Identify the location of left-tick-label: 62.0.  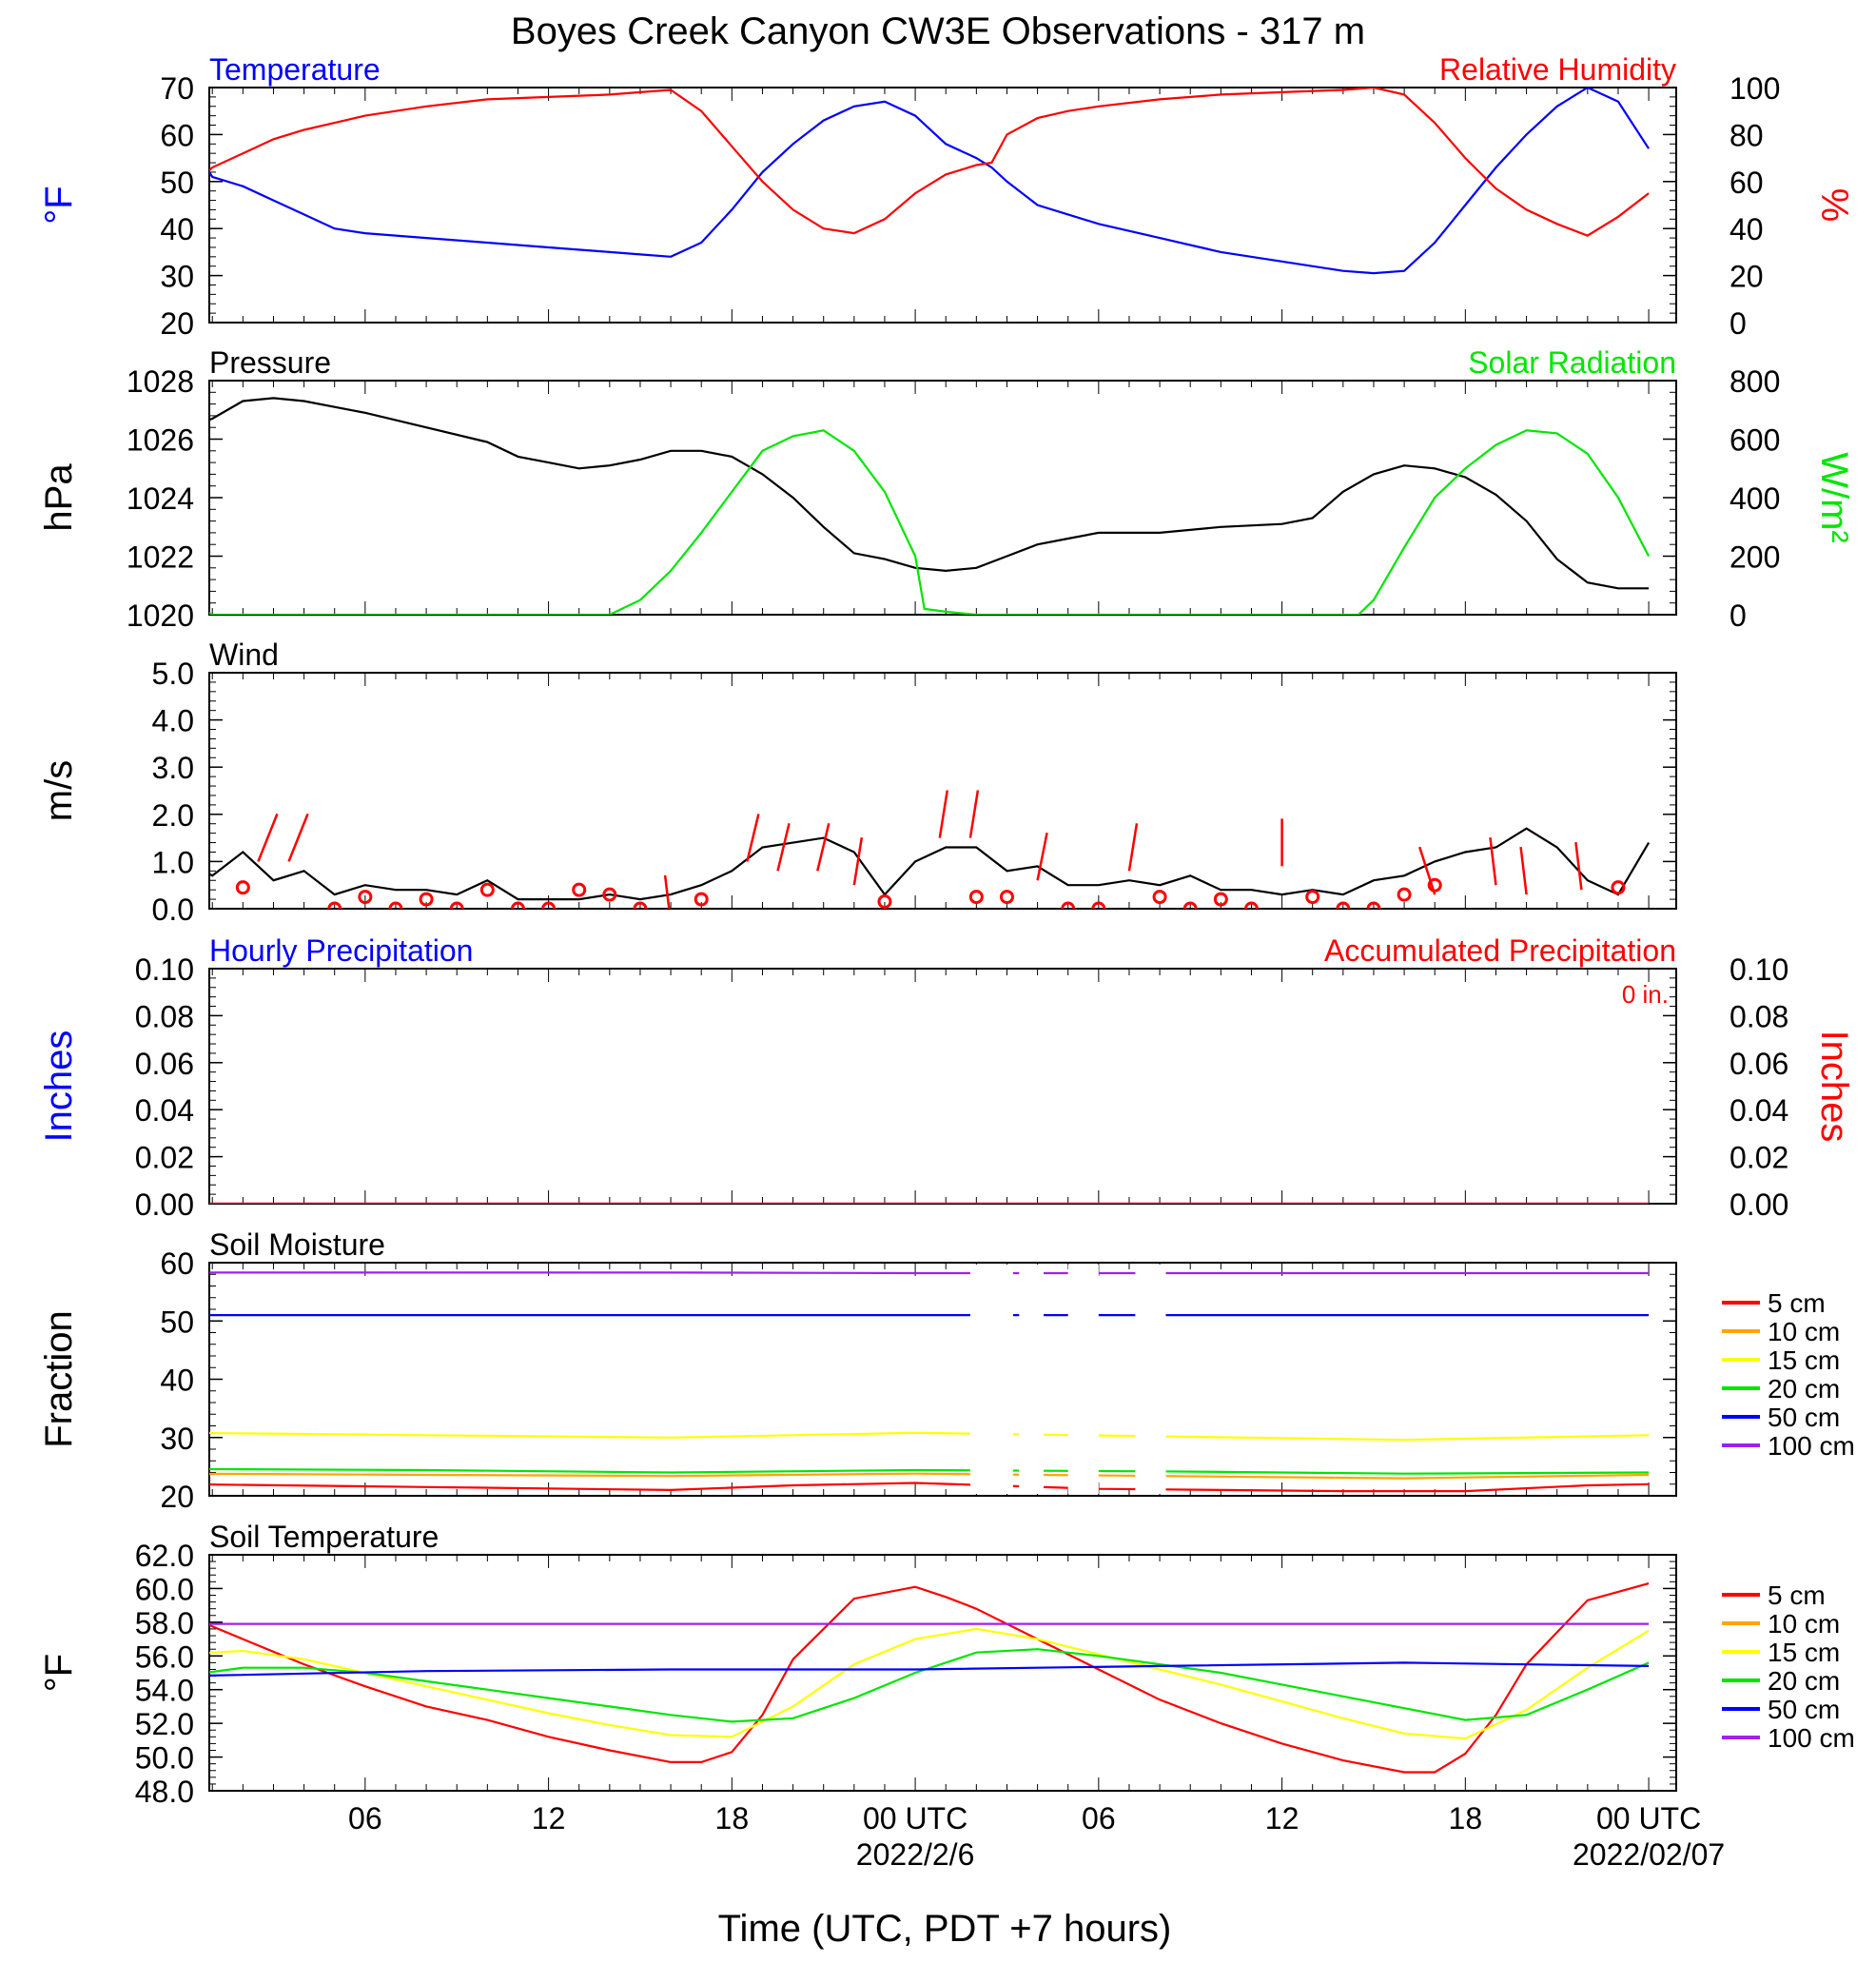
(164, 1556).